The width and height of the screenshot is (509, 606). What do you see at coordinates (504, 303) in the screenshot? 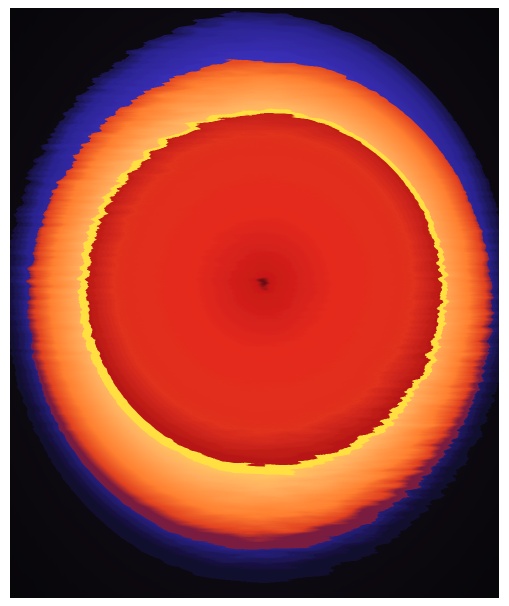
I see `frame-right` at bounding box center [504, 303].